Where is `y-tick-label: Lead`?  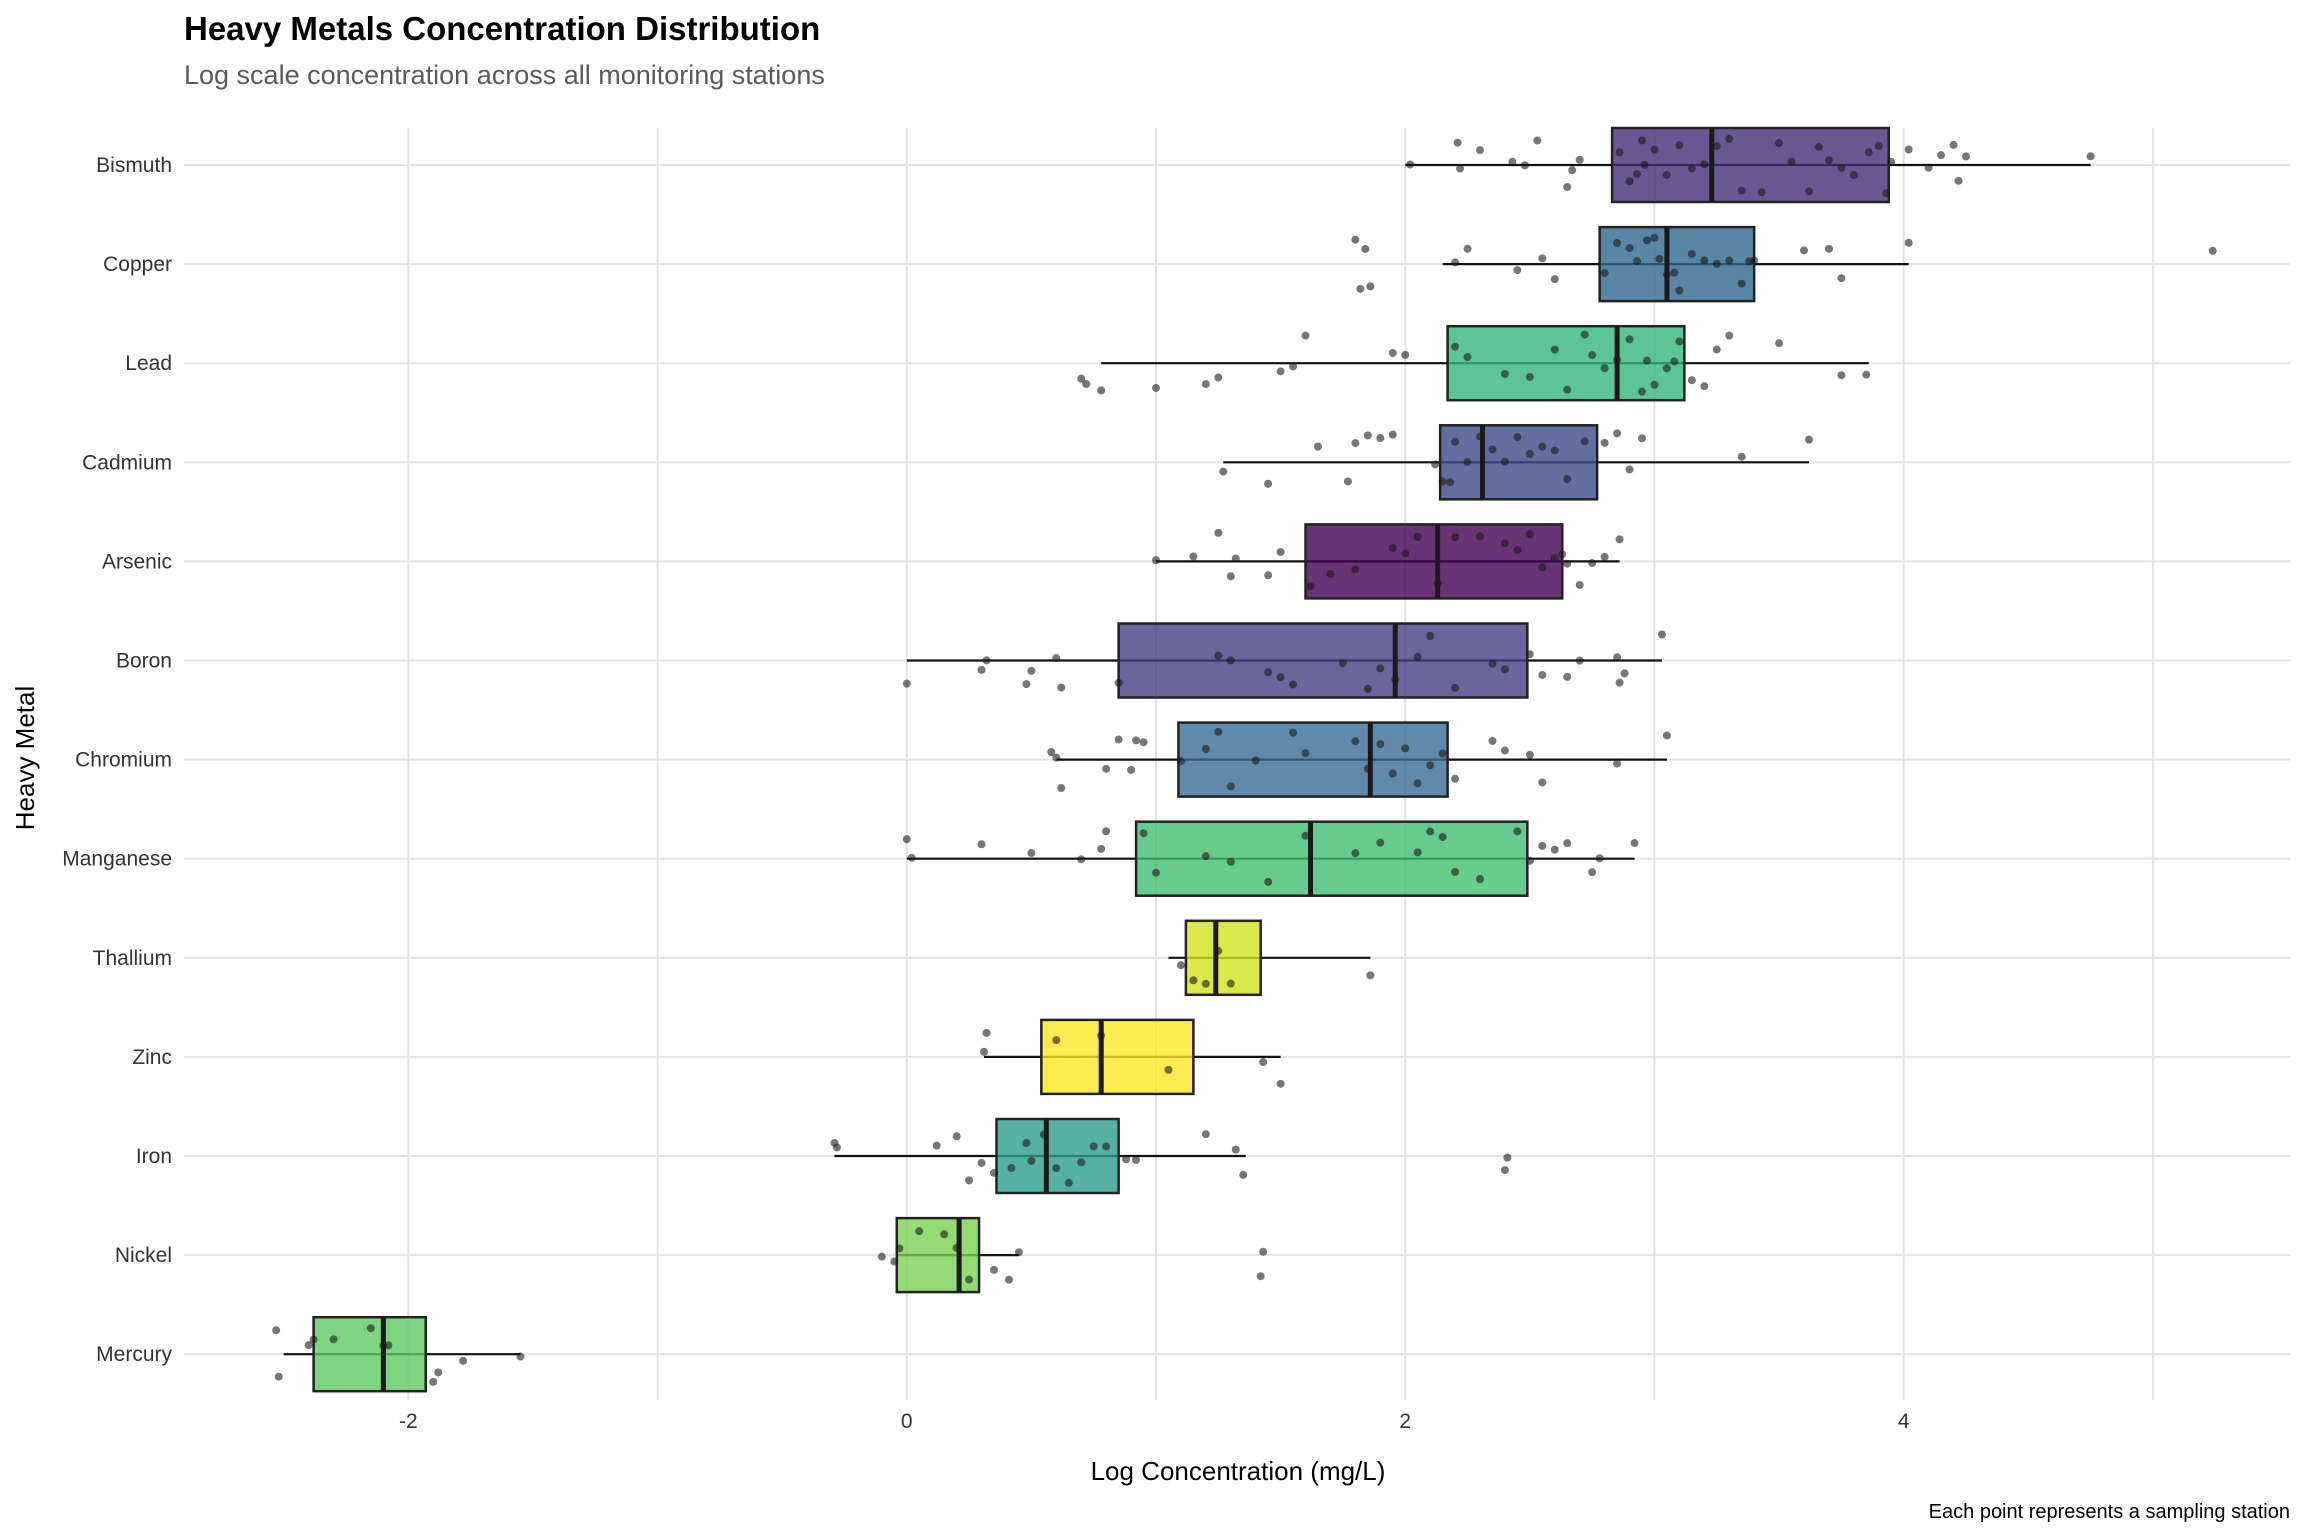
y-tick-label: Lead is located at coordinates (148, 363).